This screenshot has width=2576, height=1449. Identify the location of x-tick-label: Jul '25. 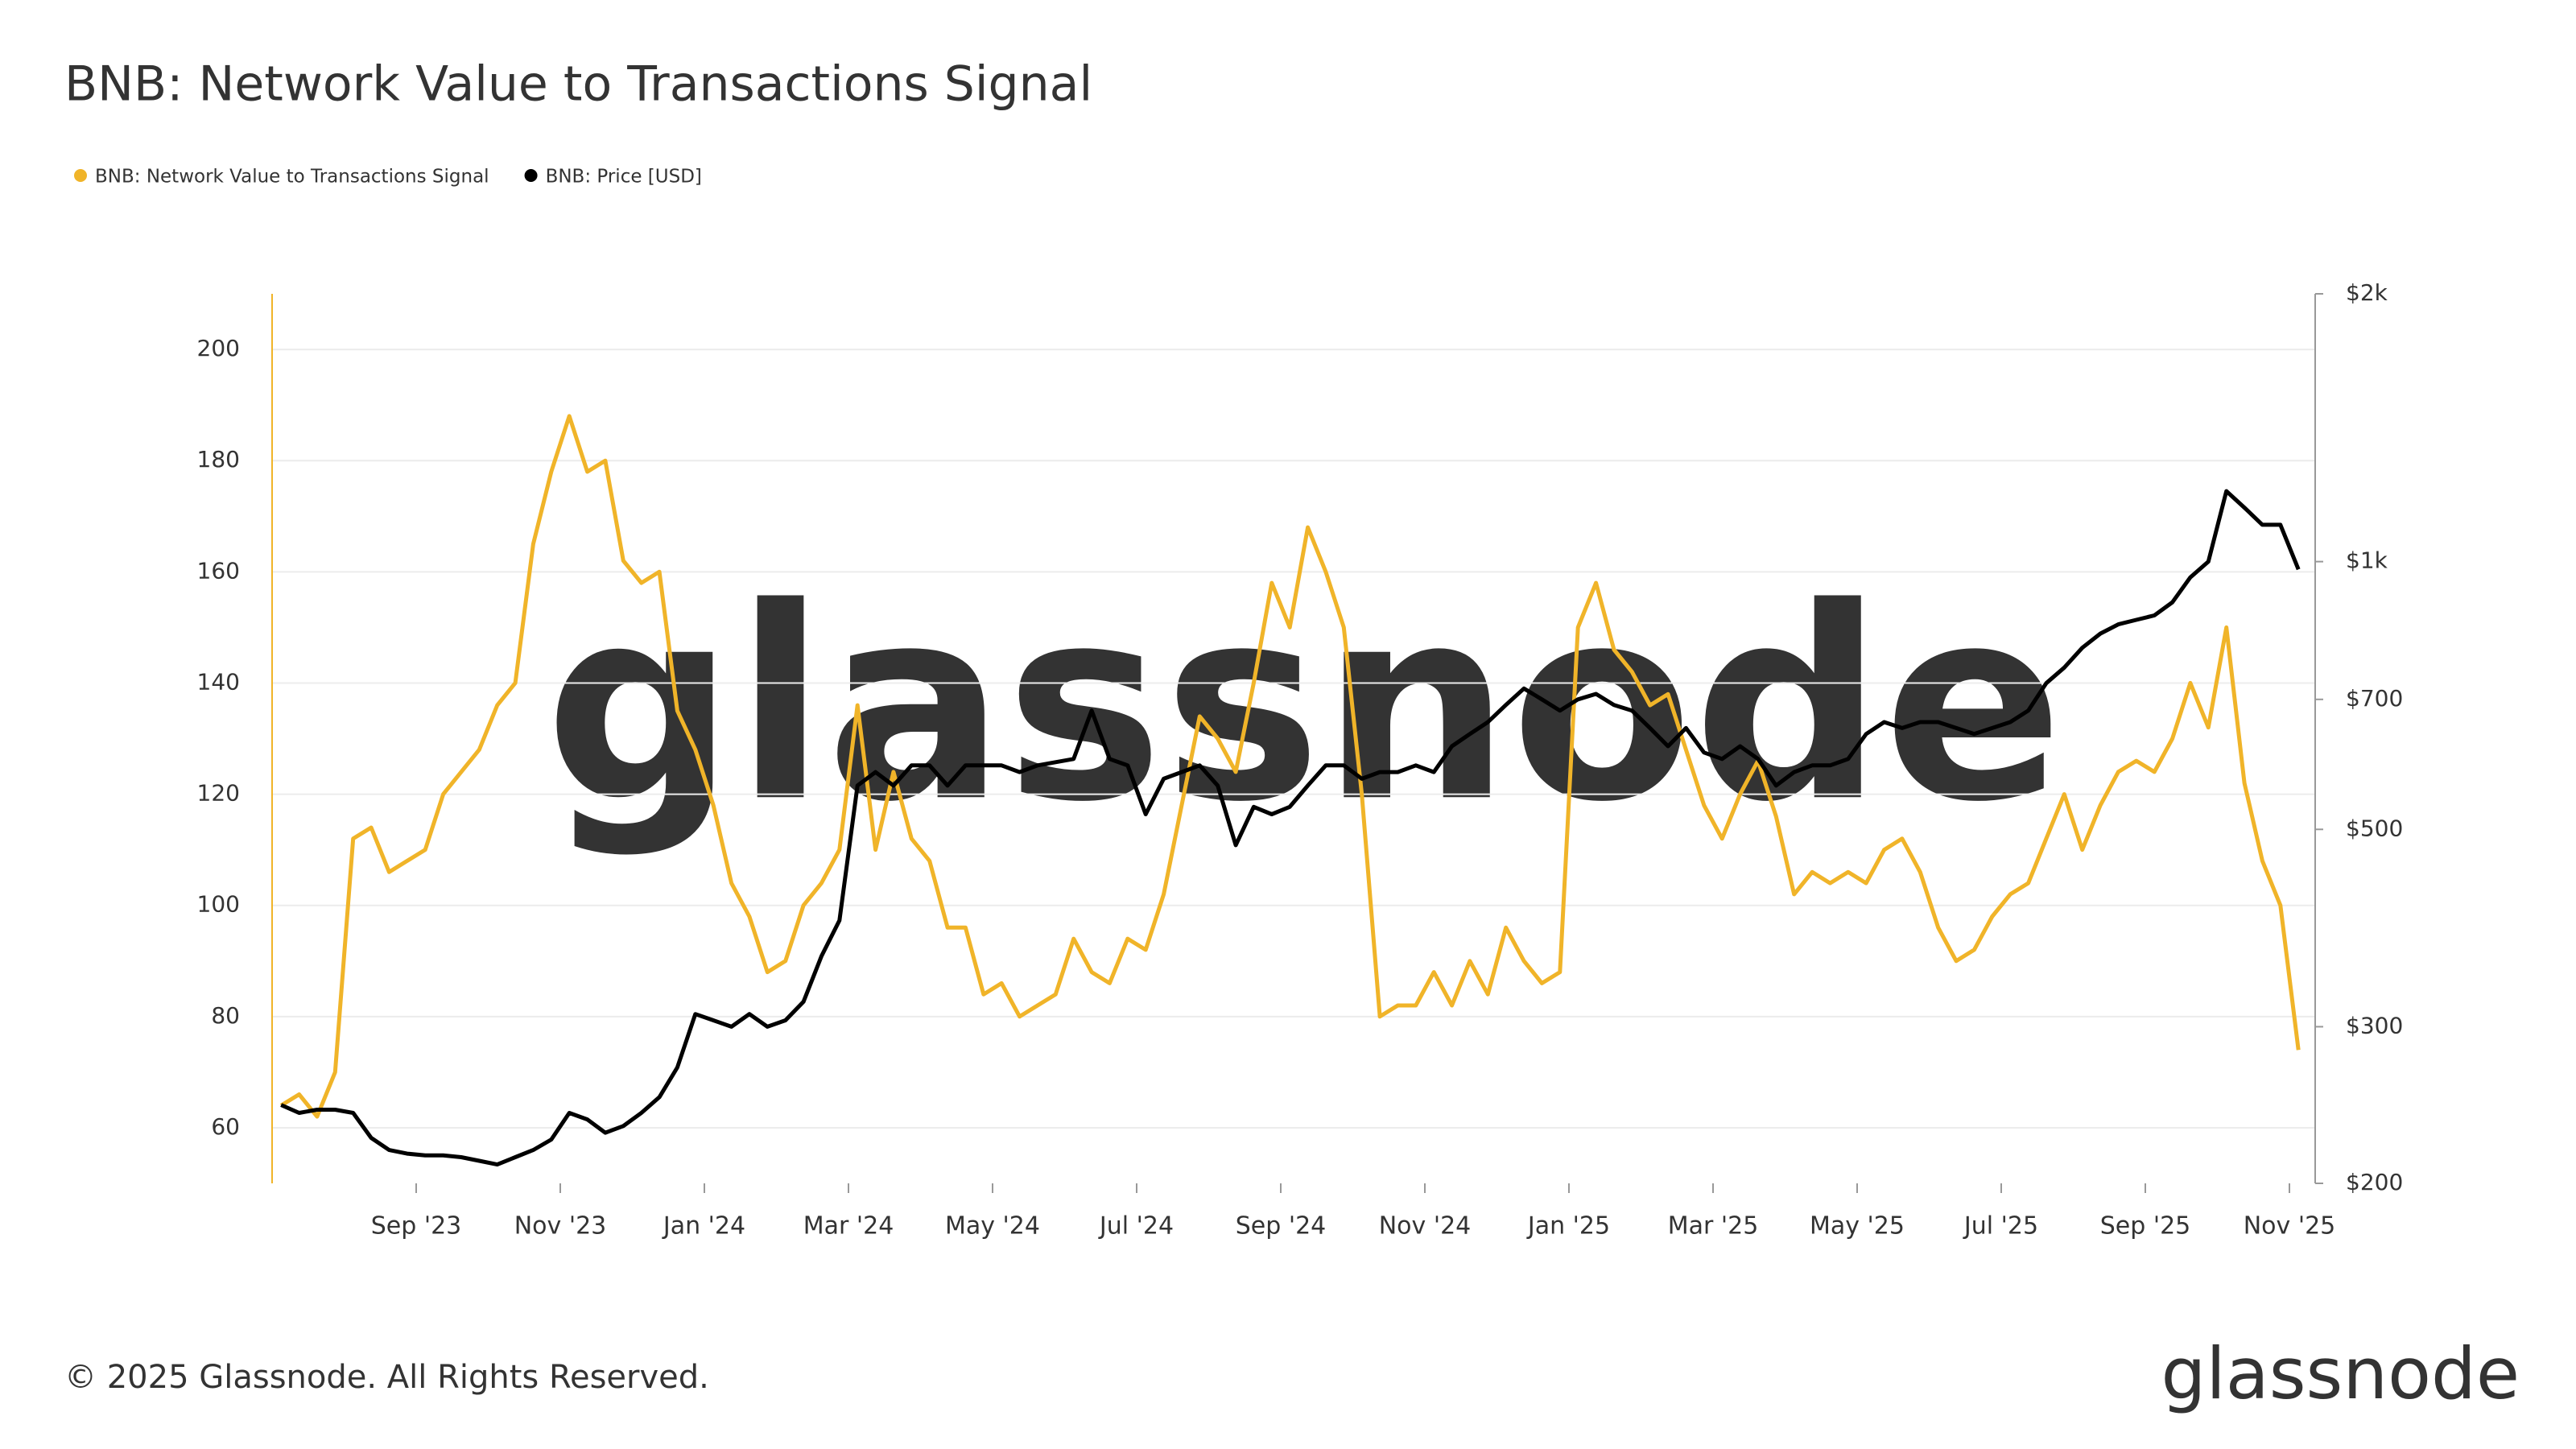
(2000, 1226).